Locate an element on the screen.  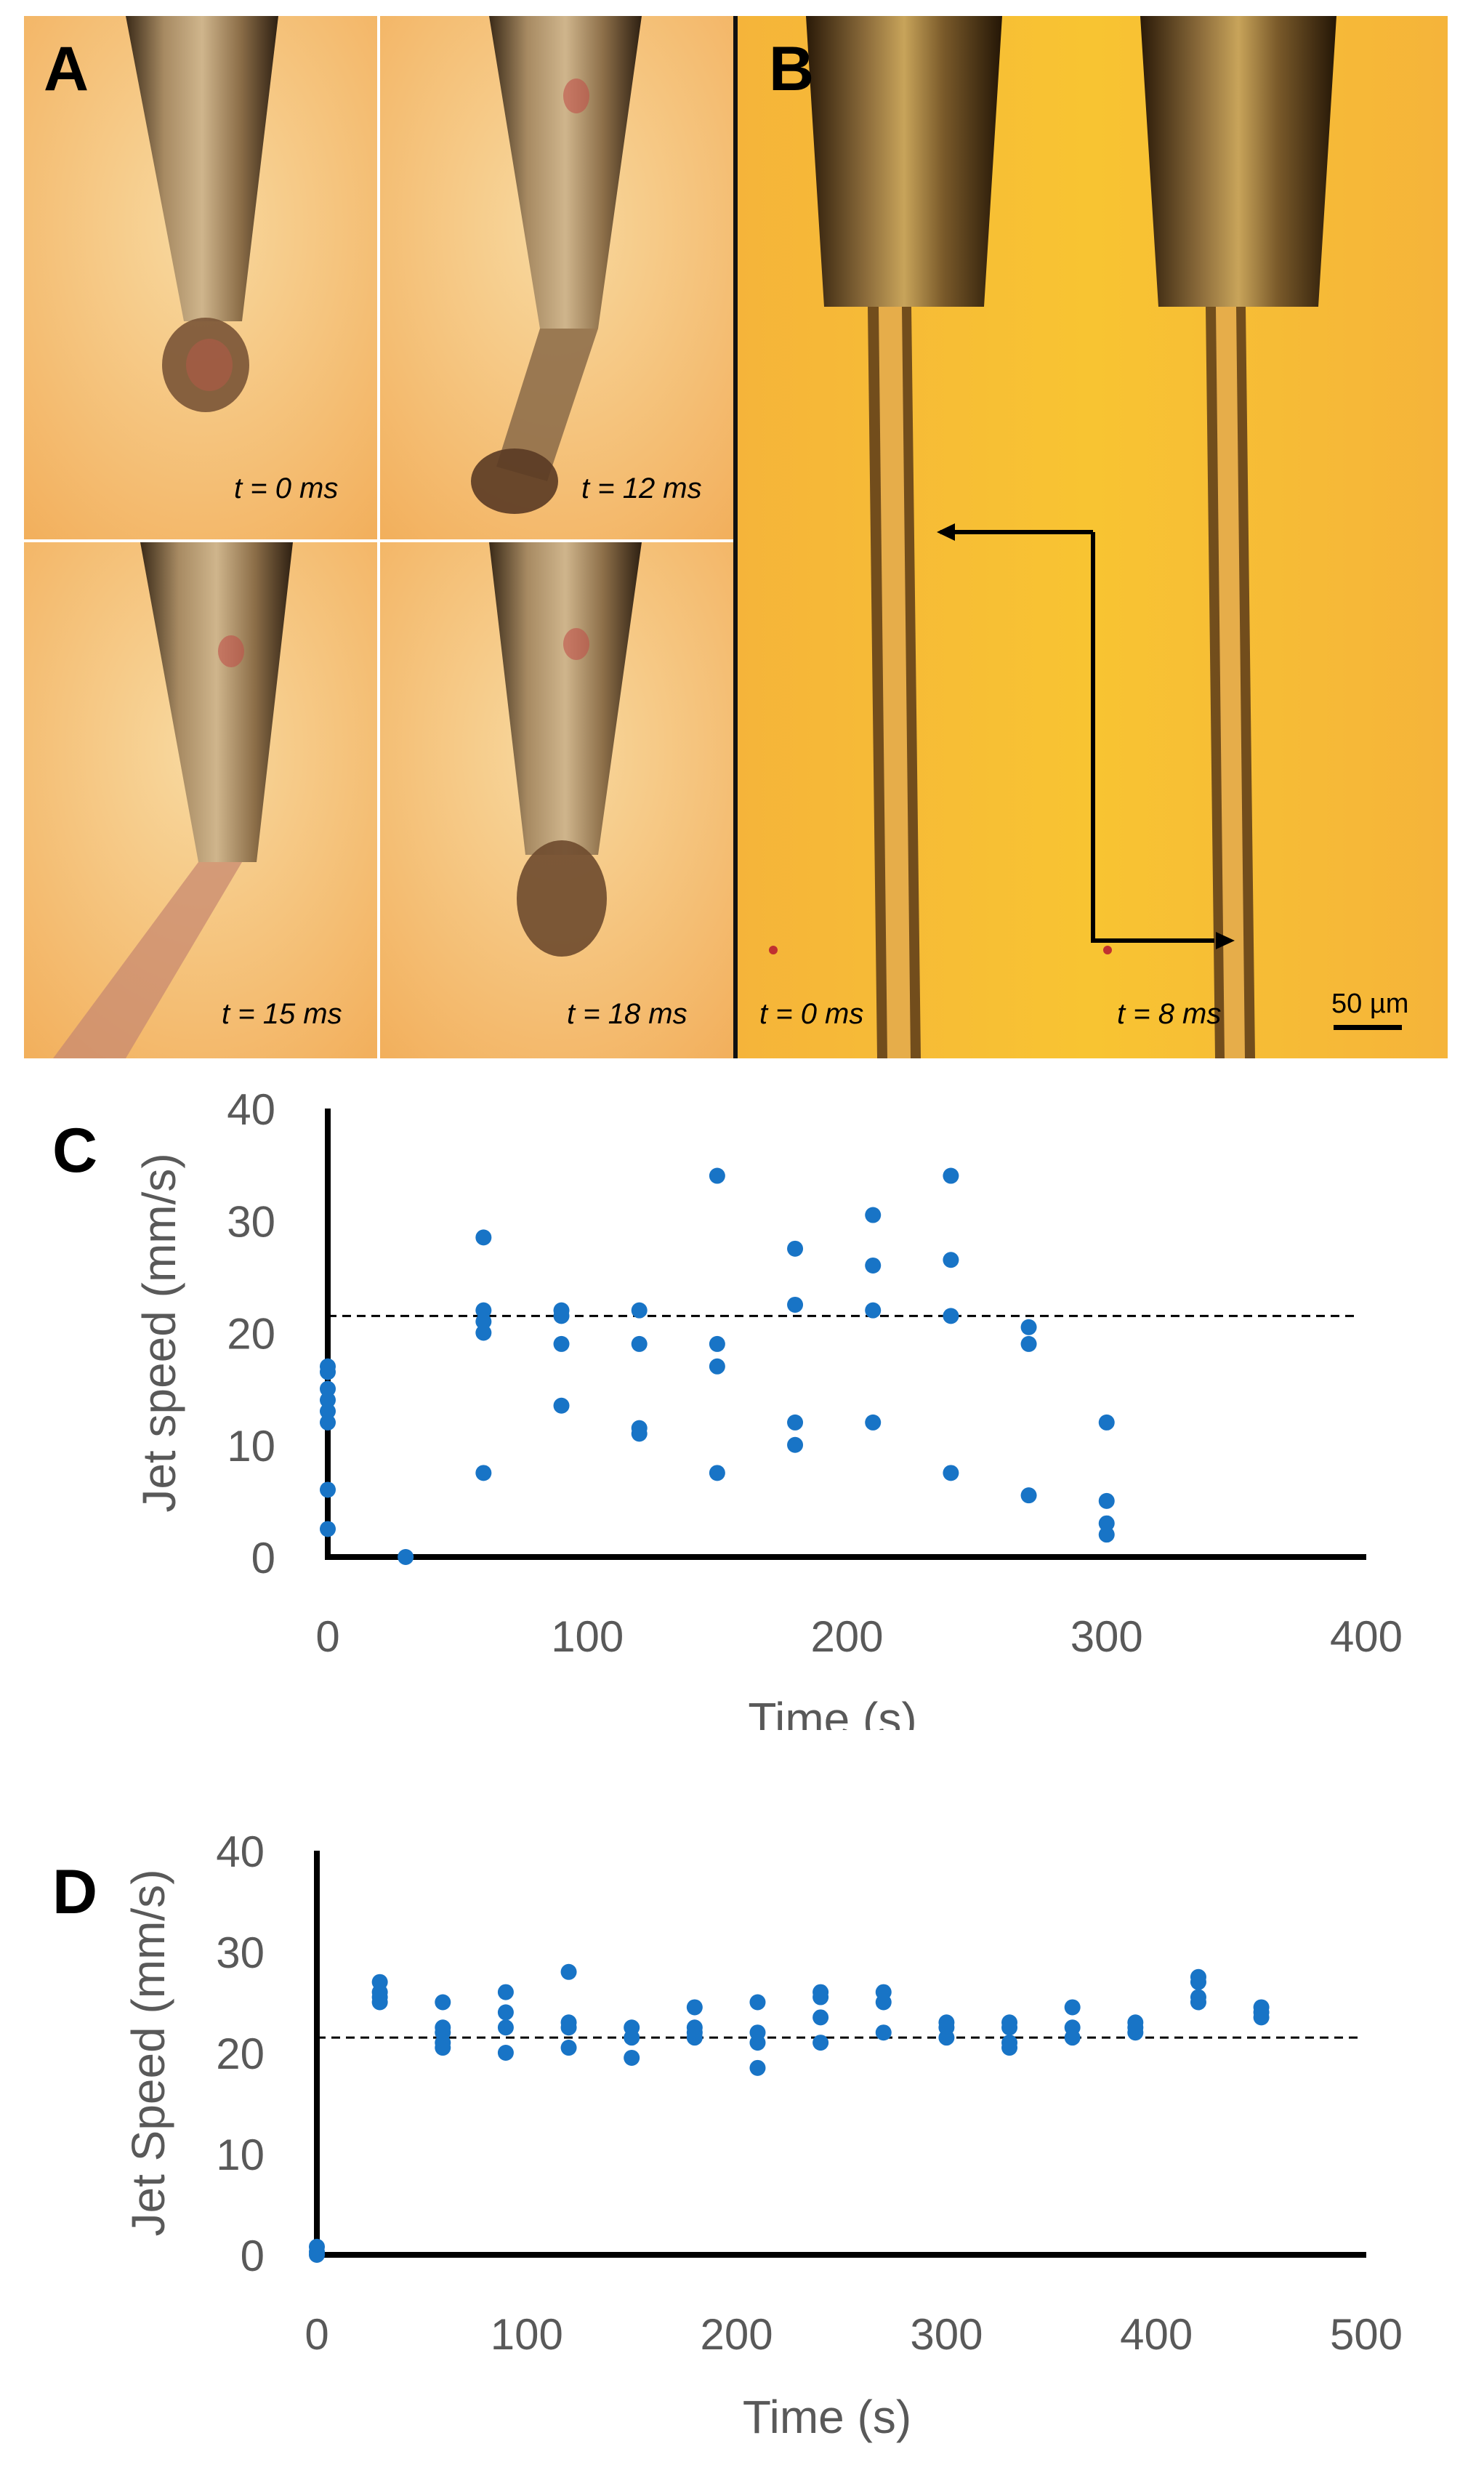
scale-bar-label: 50 µm is located at coordinates (1370, 1004).